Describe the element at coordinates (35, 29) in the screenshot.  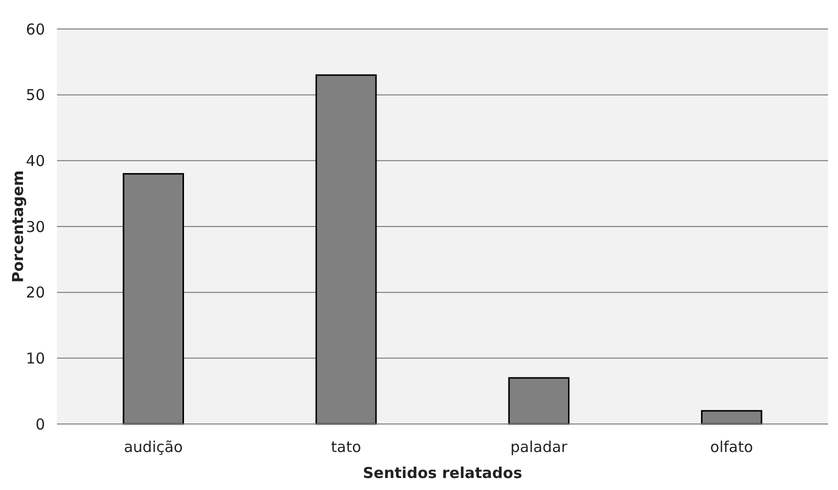
I see `y-tick-label: 60` at that location.